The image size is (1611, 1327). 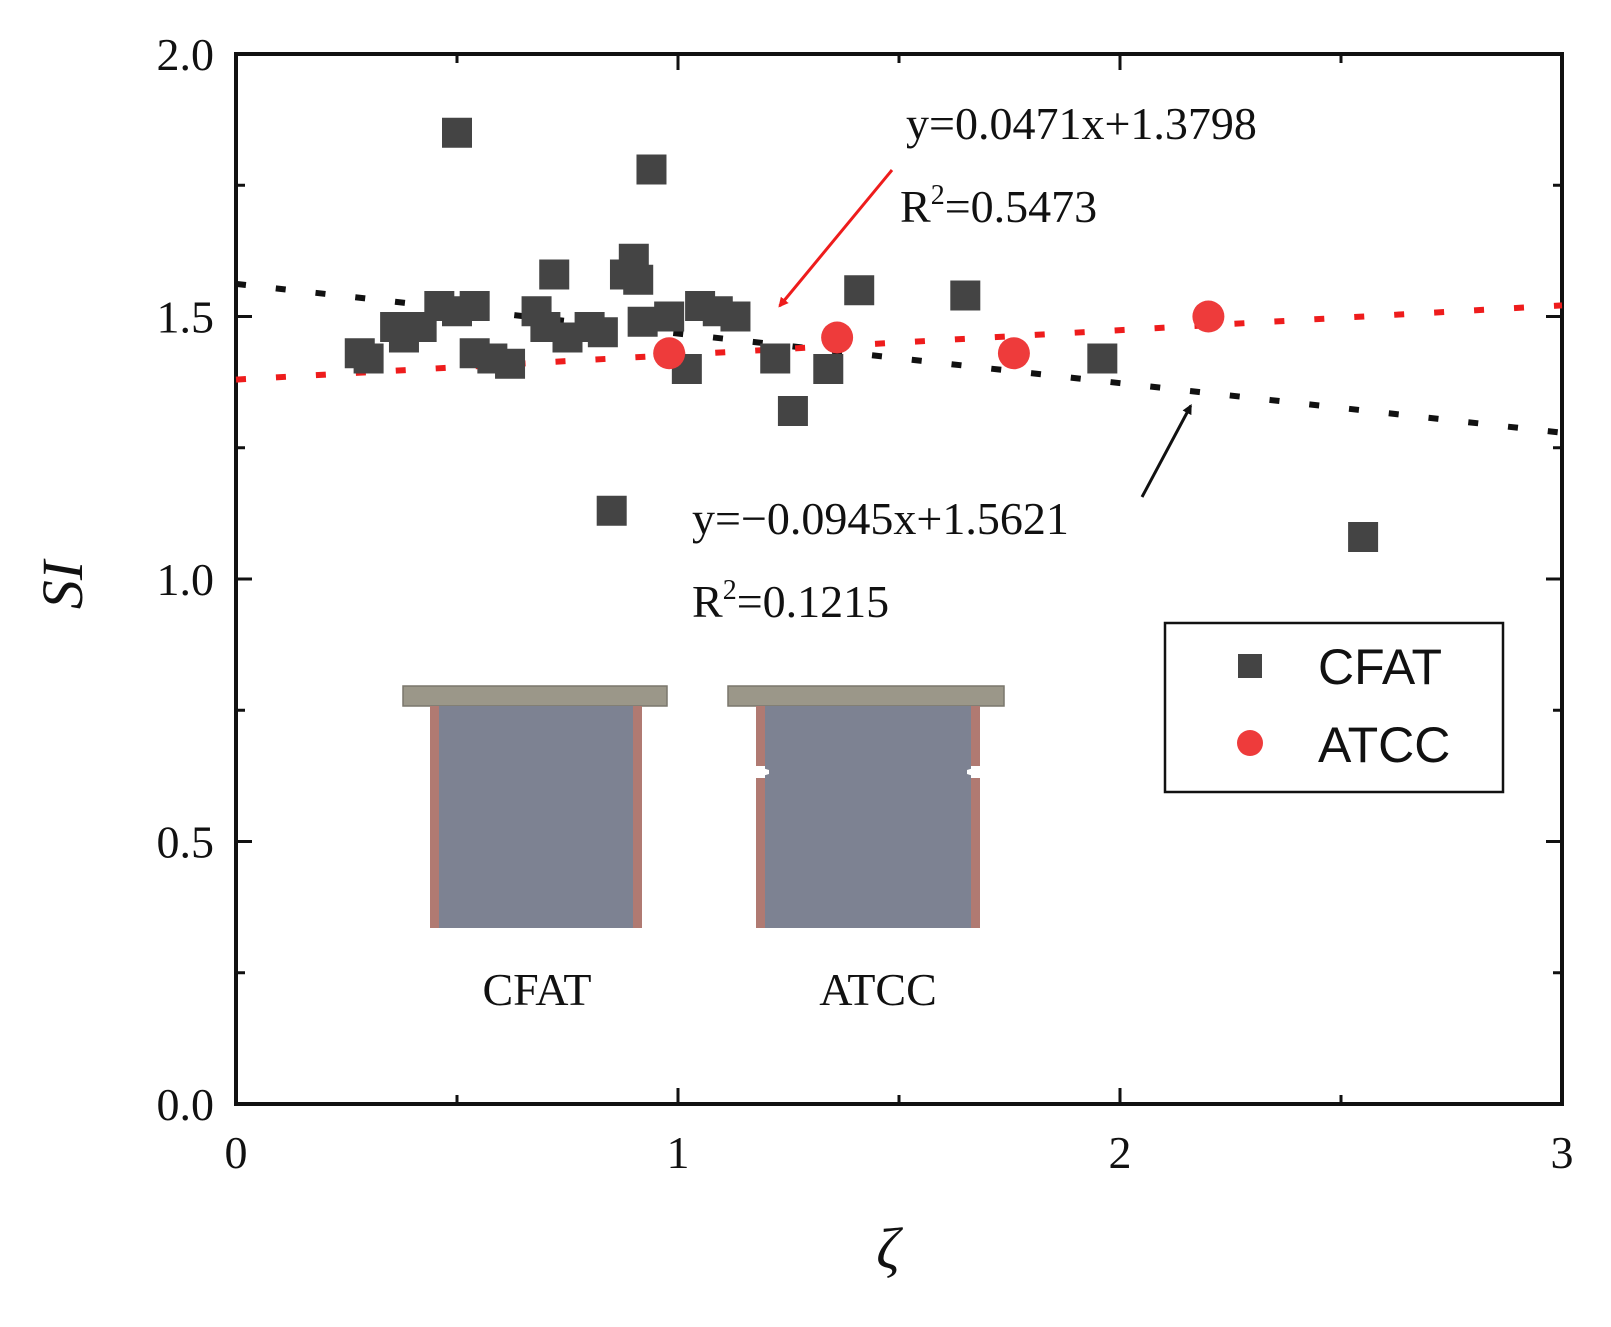 What do you see at coordinates (186, 579) in the screenshot?
I see `y-tick-label: 1.0` at bounding box center [186, 579].